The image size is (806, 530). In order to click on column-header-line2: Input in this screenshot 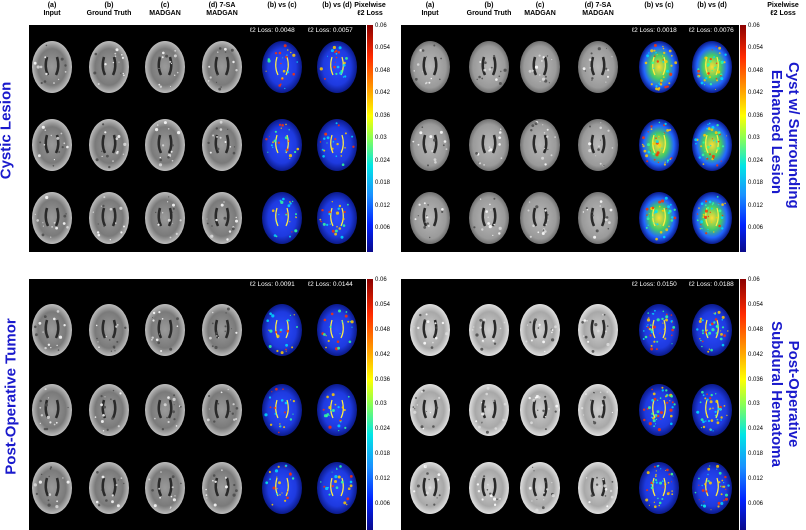, I will do `click(430, 13)`.